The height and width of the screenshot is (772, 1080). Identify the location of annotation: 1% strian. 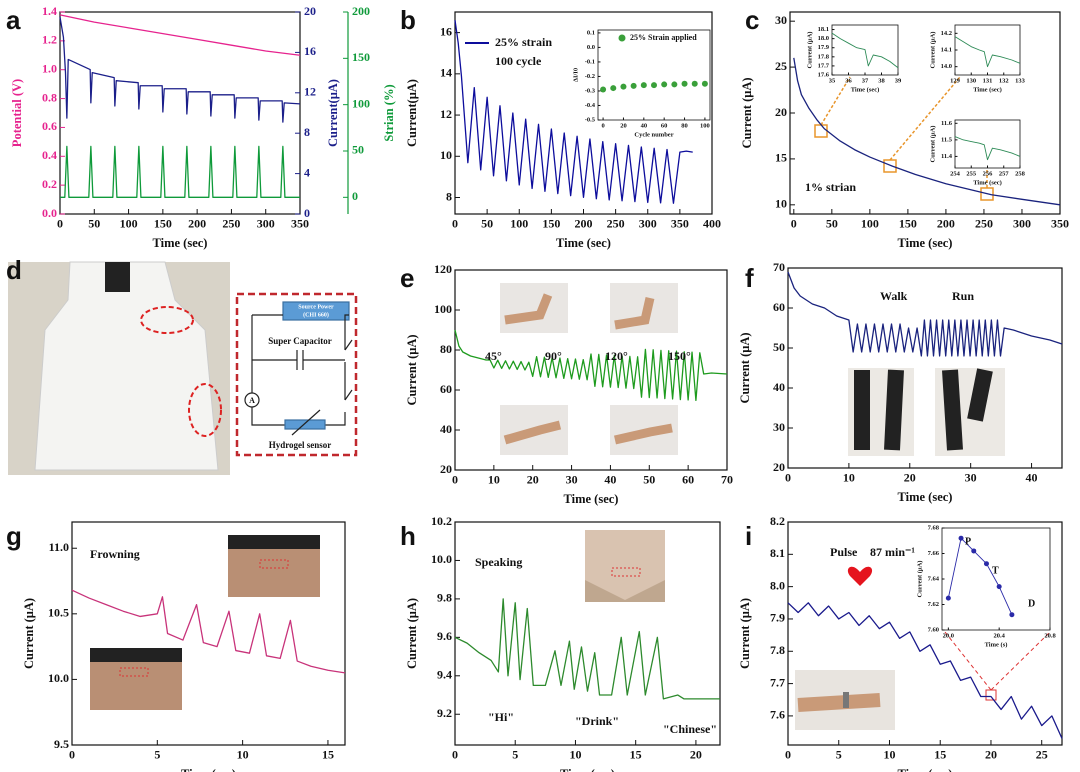
(830, 187).